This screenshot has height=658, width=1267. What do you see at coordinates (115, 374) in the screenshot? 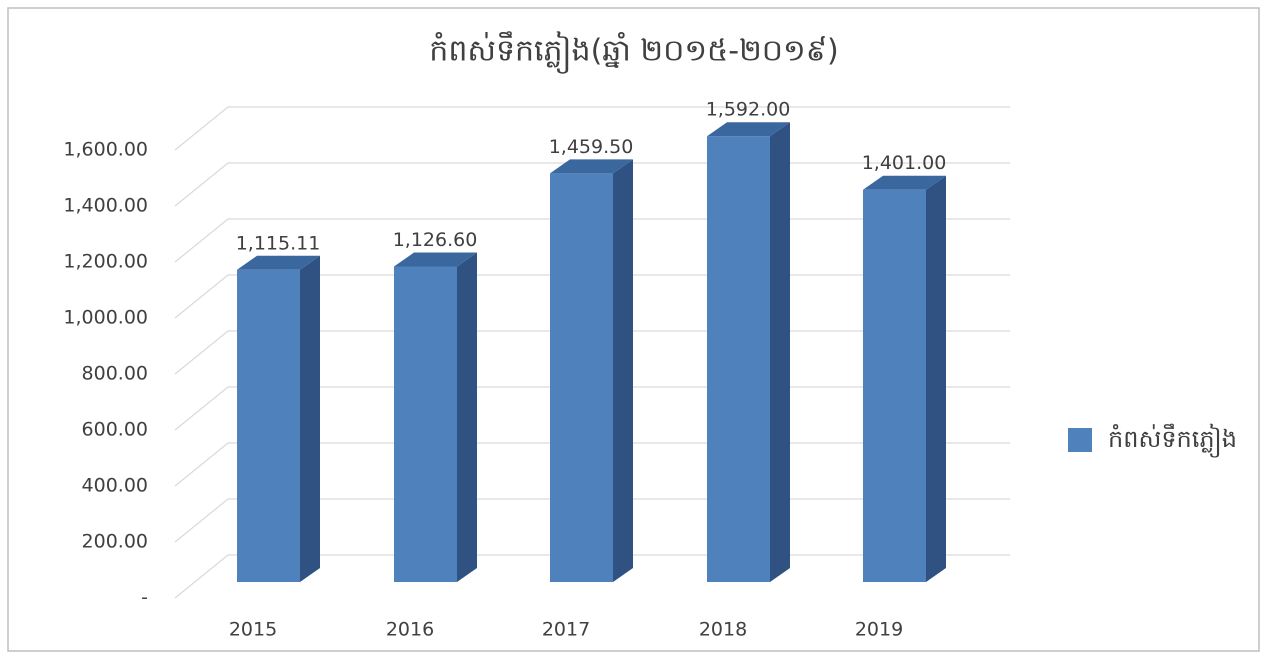
I see `y-tick-label: 800.00` at bounding box center [115, 374].